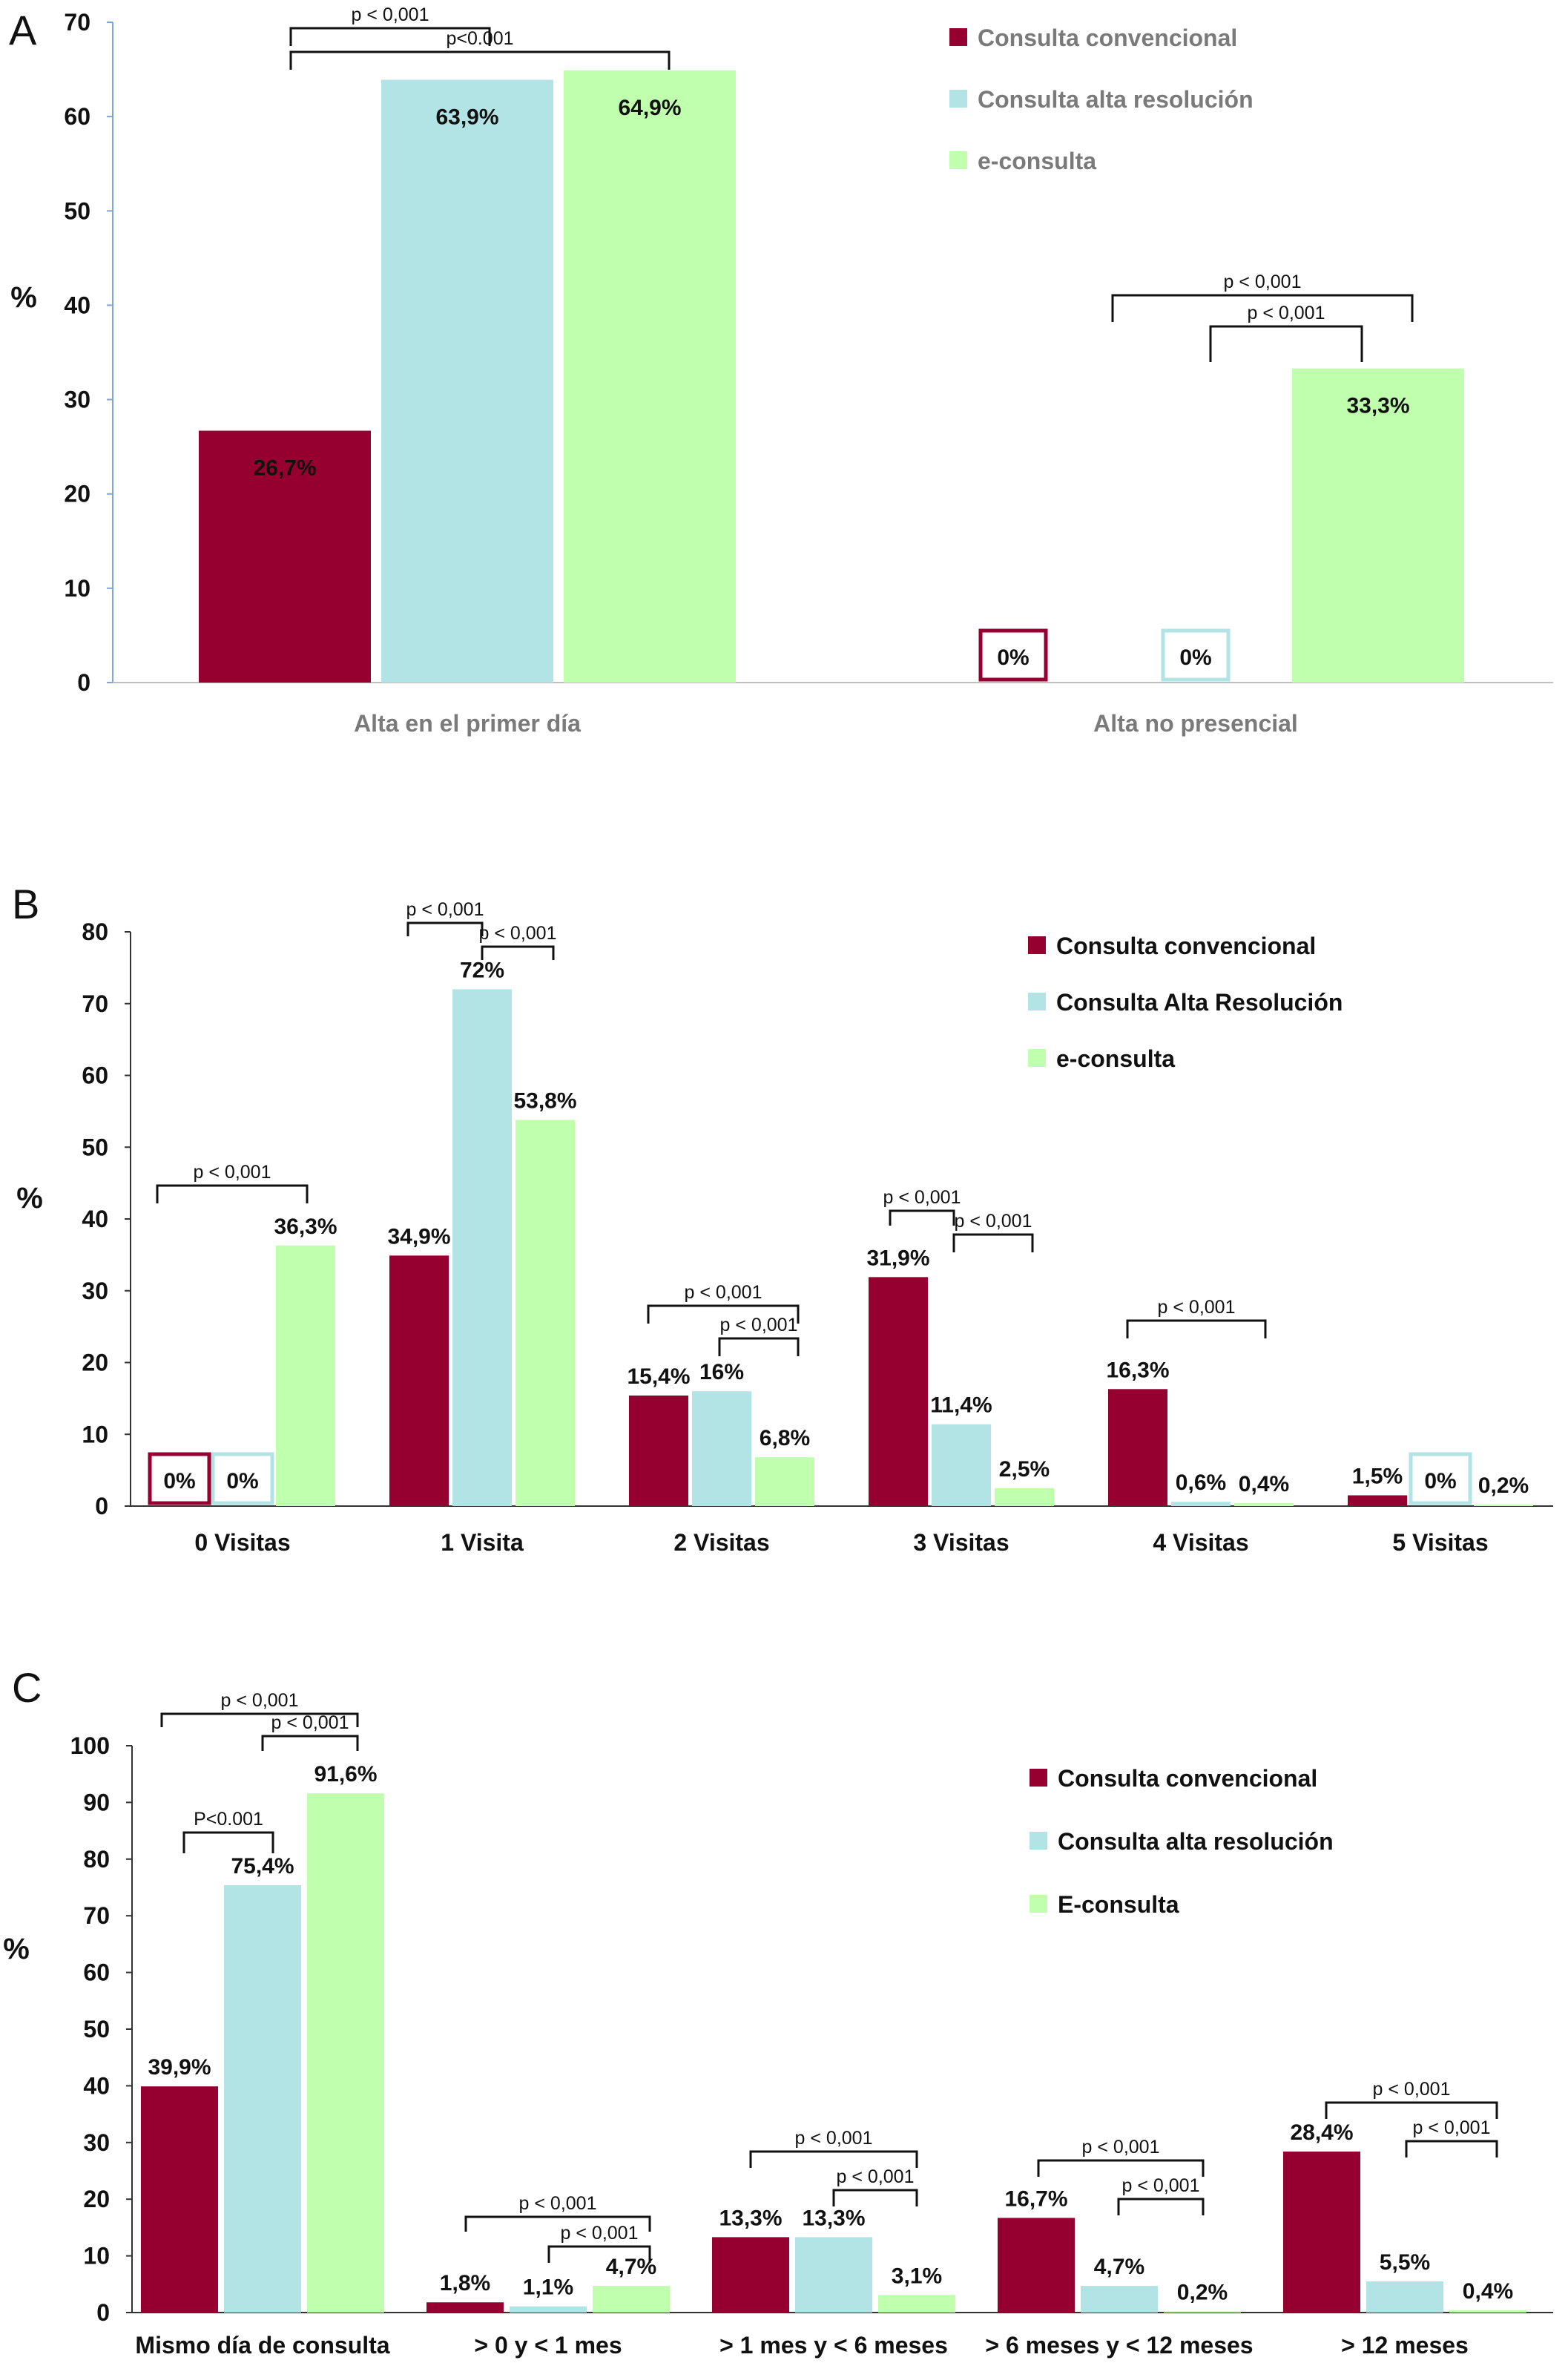 The height and width of the screenshot is (2363, 1568). What do you see at coordinates (659, 1376) in the screenshot?
I see `panel-b-value-label: 15,4%` at bounding box center [659, 1376].